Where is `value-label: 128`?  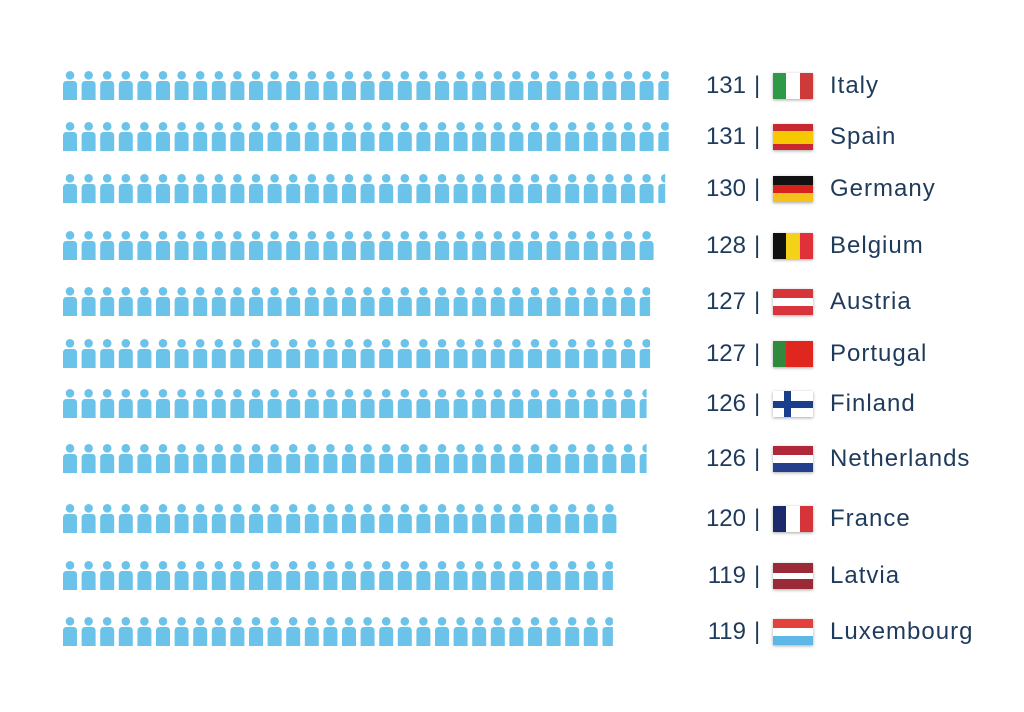
value-label: 128 is located at coordinates (725, 245).